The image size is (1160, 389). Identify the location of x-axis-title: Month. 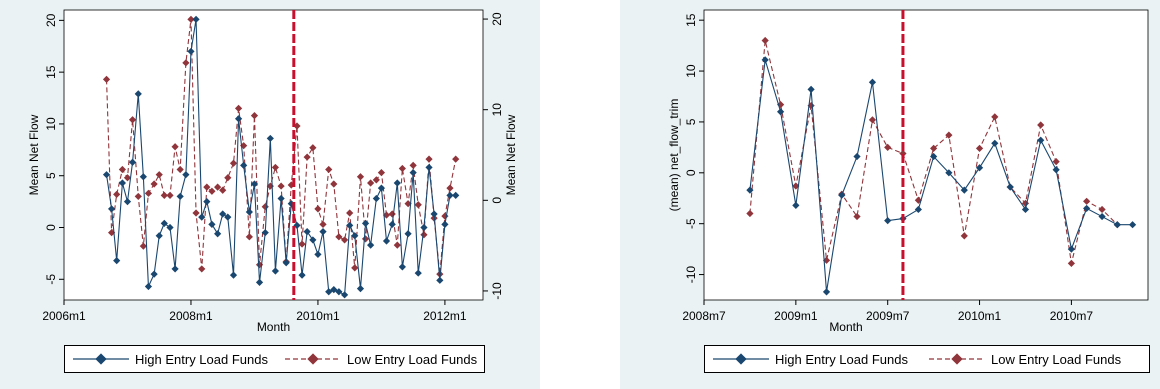
(273, 327).